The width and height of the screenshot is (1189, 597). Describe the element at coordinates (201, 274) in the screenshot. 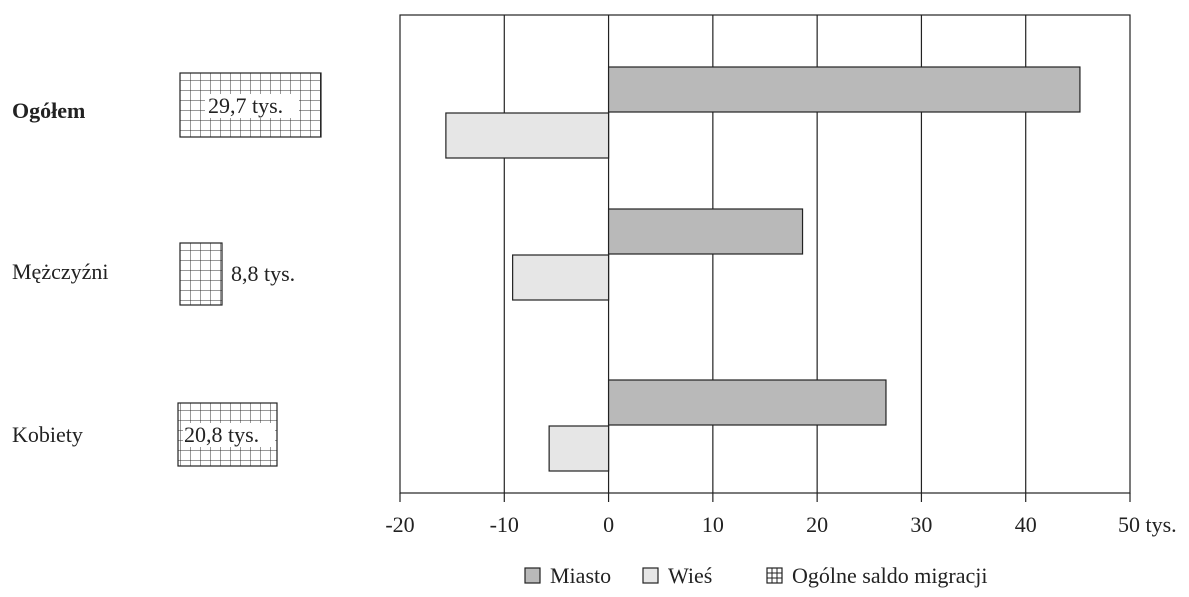

I see `total-box-mezczyzni` at that location.